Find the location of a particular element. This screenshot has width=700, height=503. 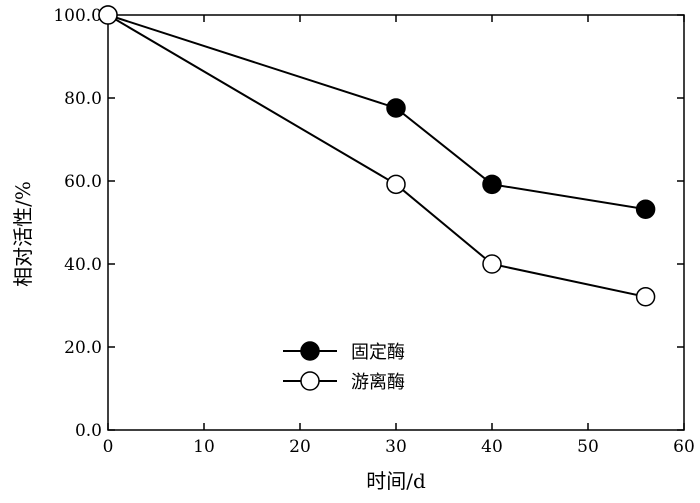

y-tick-label: 40.0 is located at coordinates (83, 265).